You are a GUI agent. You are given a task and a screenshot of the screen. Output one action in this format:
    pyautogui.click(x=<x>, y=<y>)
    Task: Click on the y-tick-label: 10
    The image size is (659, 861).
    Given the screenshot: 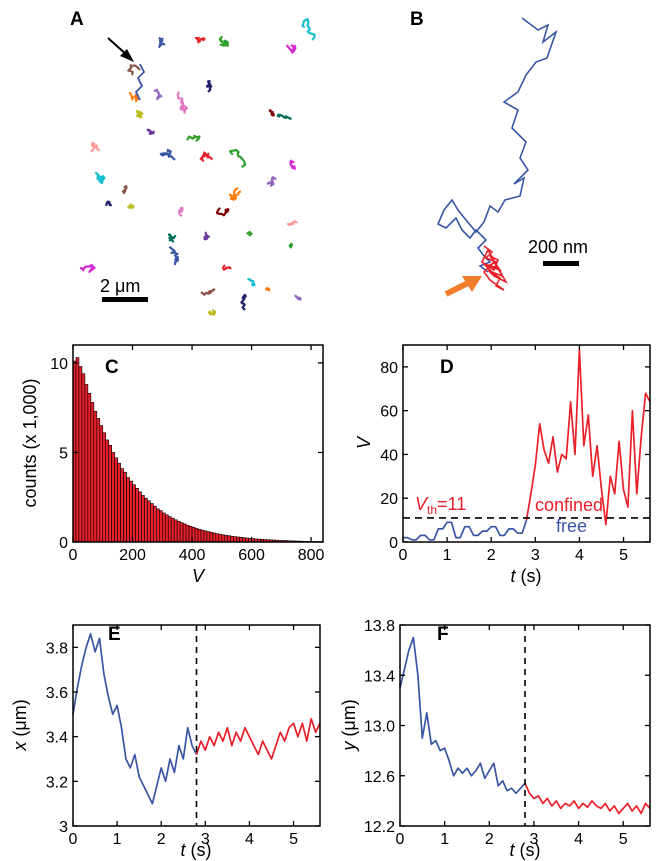 What is the action you would take?
    pyautogui.click(x=59, y=364)
    